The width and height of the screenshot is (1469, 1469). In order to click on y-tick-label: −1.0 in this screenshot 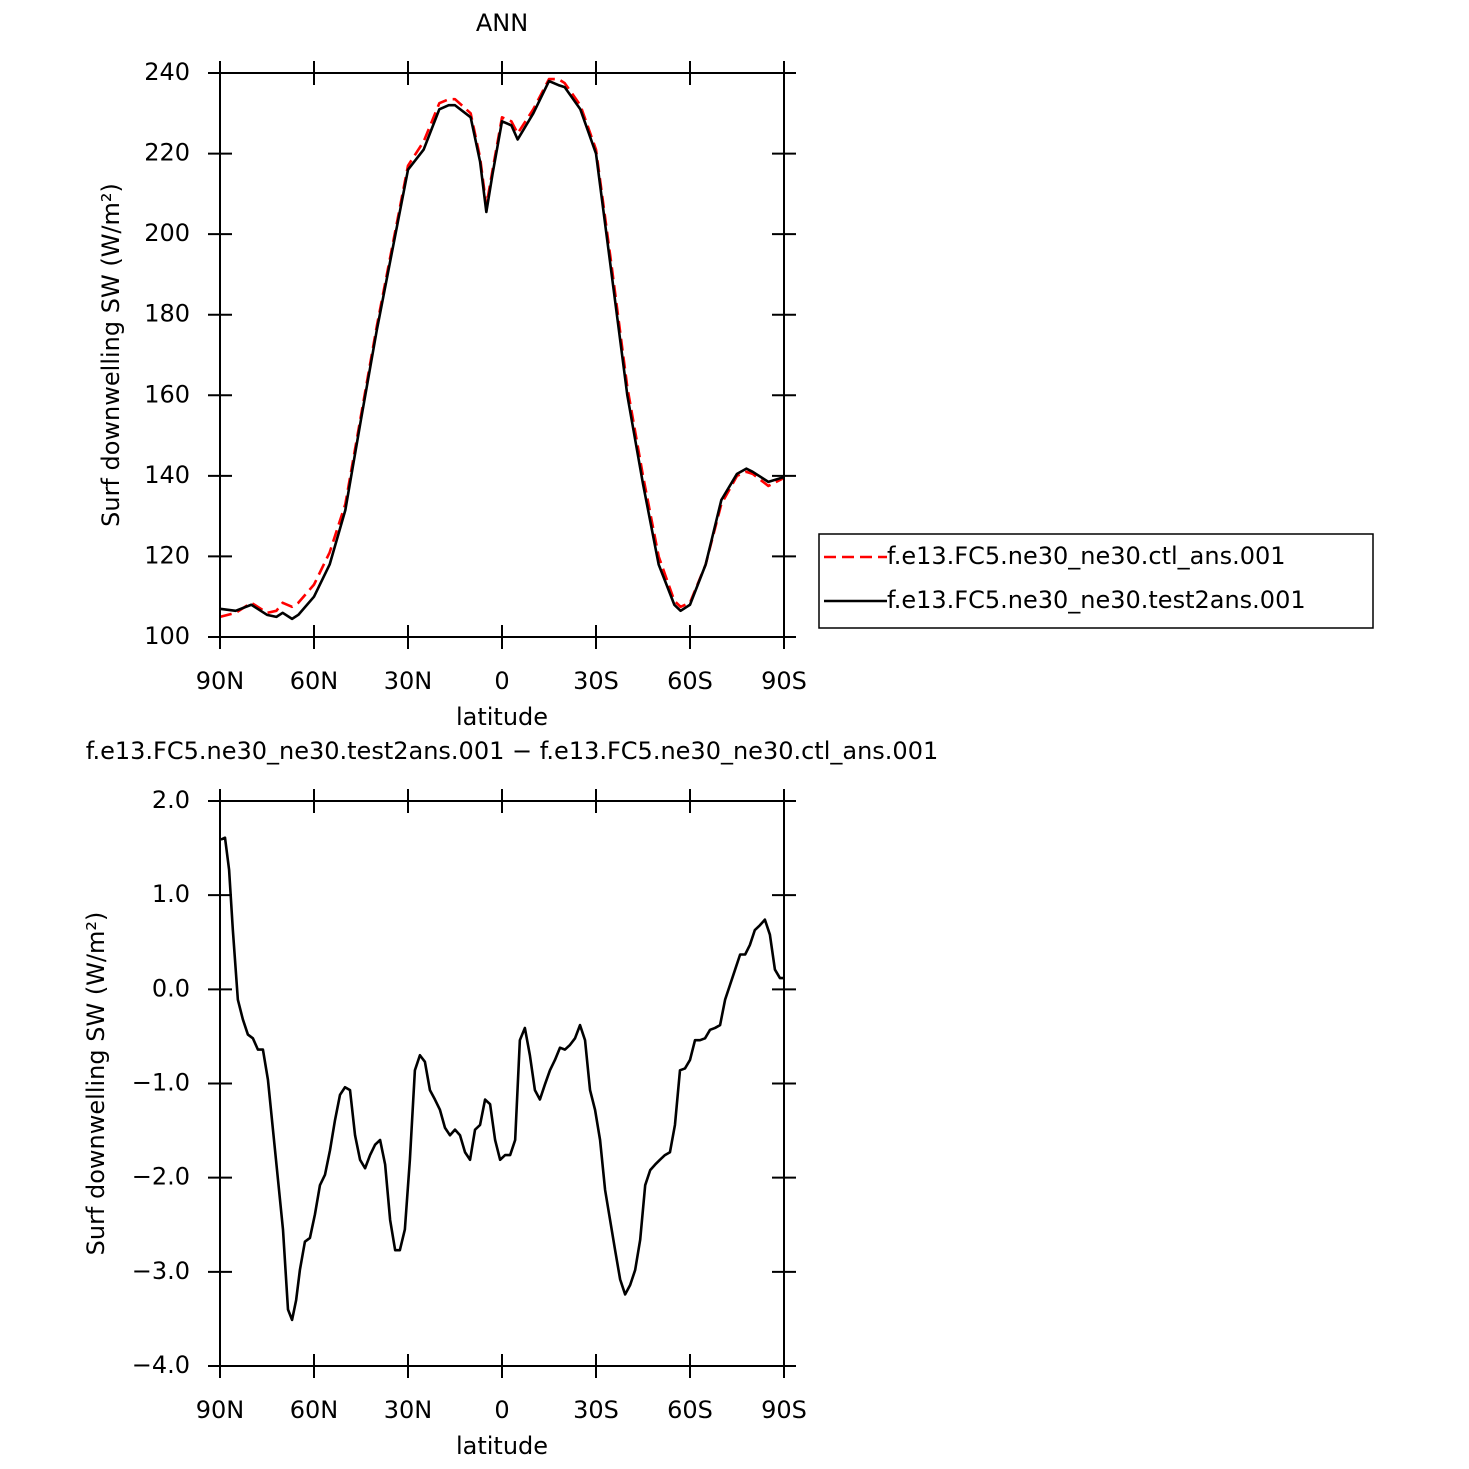, I will do `click(161, 1083)`.